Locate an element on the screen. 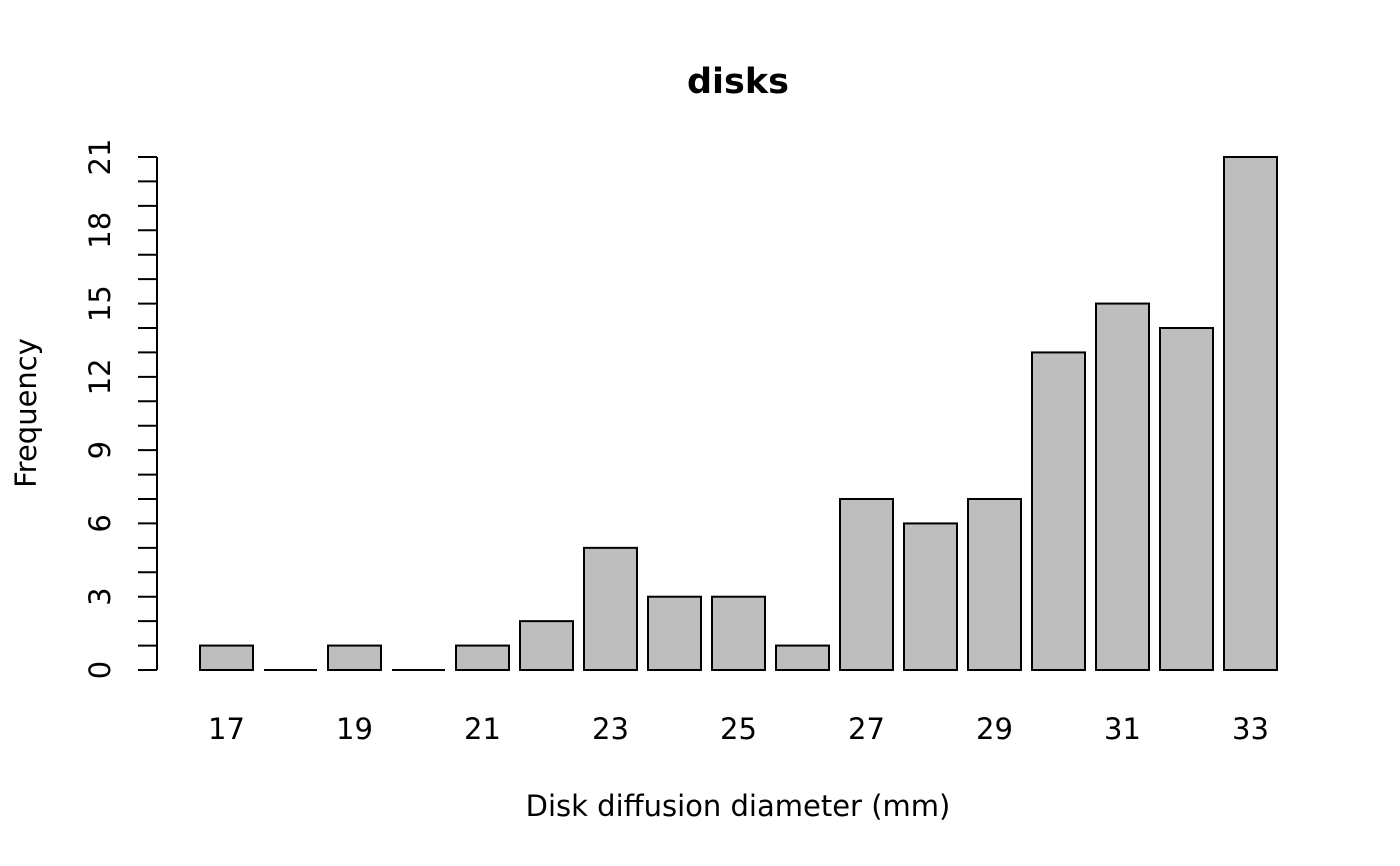 This screenshot has width=1400, height=866. x-tick-label: 29 is located at coordinates (994, 729).